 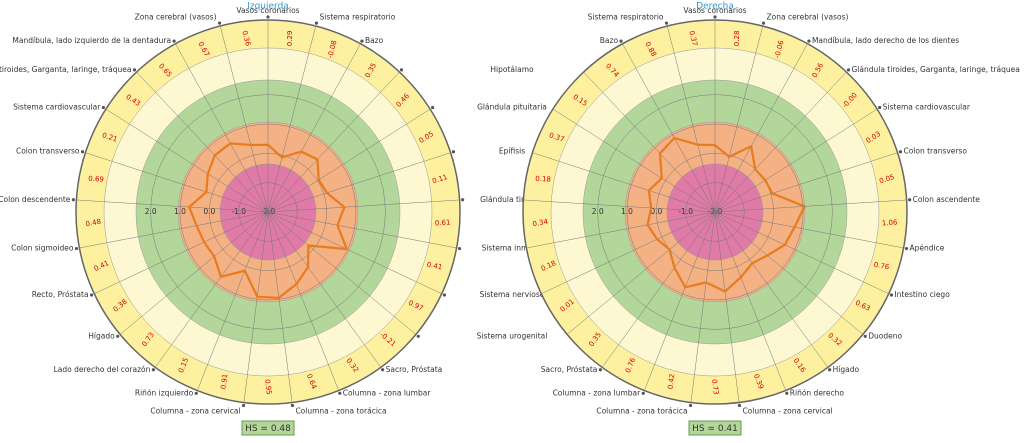 I want to click on value-label: 0.34, so click(x=540, y=222).